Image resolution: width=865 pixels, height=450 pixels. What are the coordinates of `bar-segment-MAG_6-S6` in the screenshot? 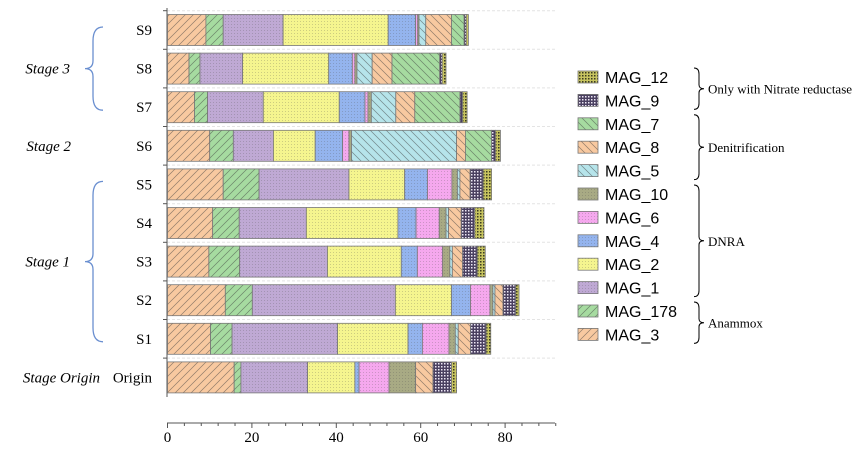 It's located at (346, 145).